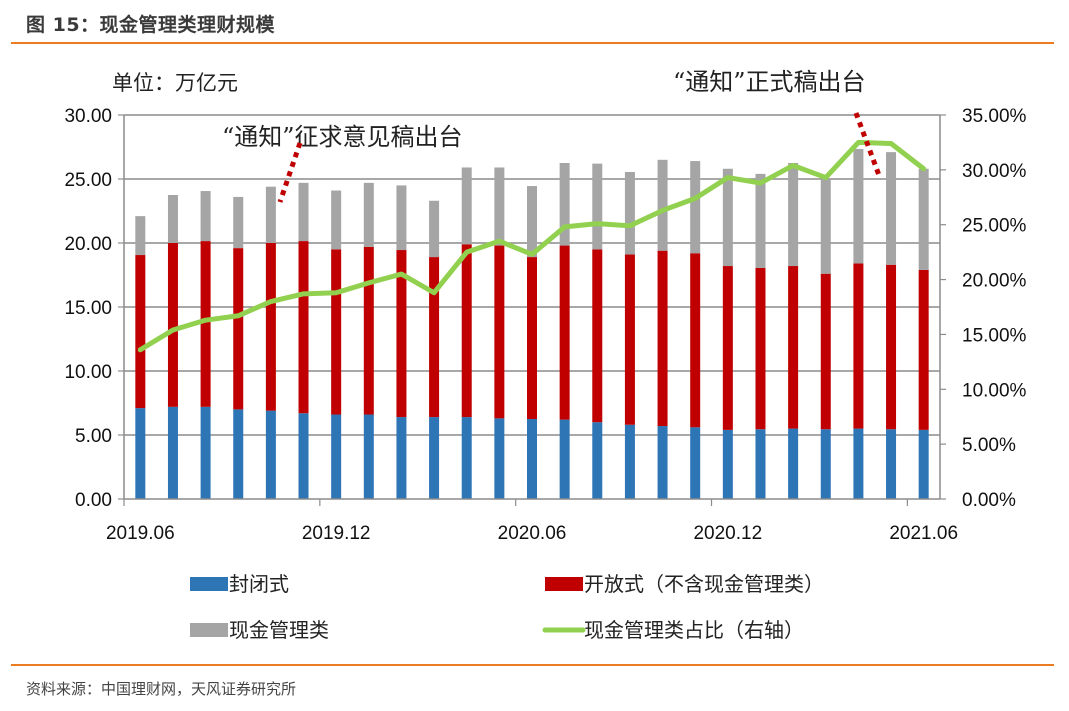 The image size is (1069, 711). What do you see at coordinates (923, 533) in the screenshot?
I see `x-tick-label: 2021.06` at bounding box center [923, 533].